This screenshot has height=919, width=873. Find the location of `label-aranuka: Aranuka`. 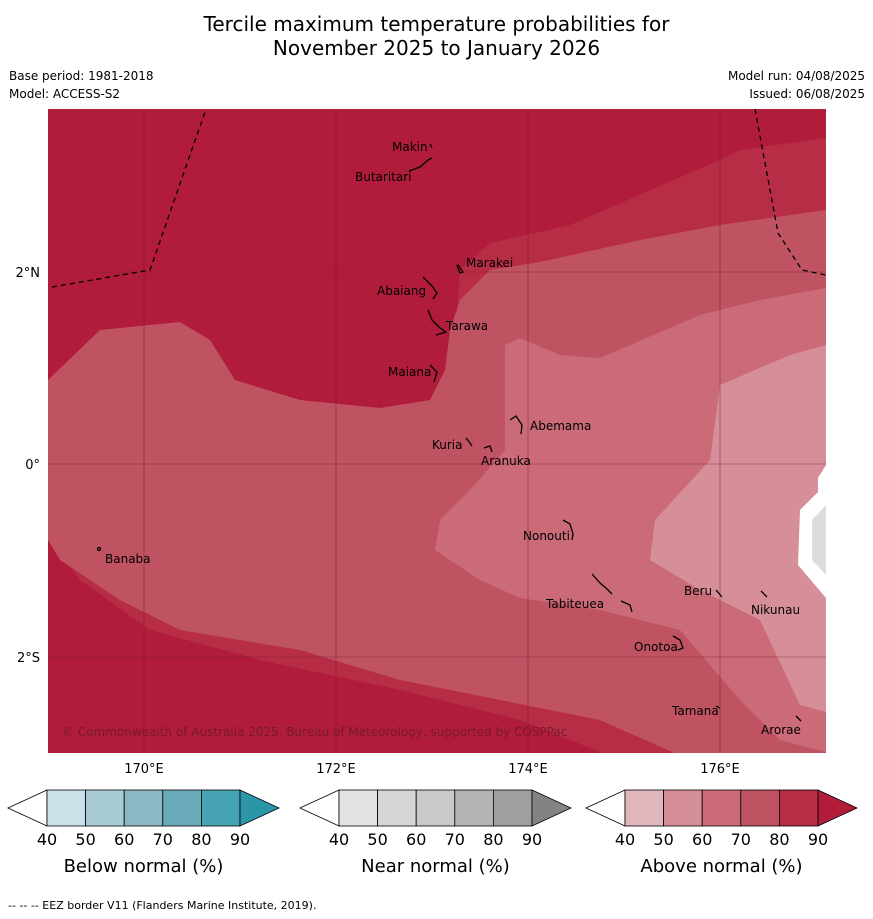

label-aranuka: Aranuka is located at coordinates (506, 461).